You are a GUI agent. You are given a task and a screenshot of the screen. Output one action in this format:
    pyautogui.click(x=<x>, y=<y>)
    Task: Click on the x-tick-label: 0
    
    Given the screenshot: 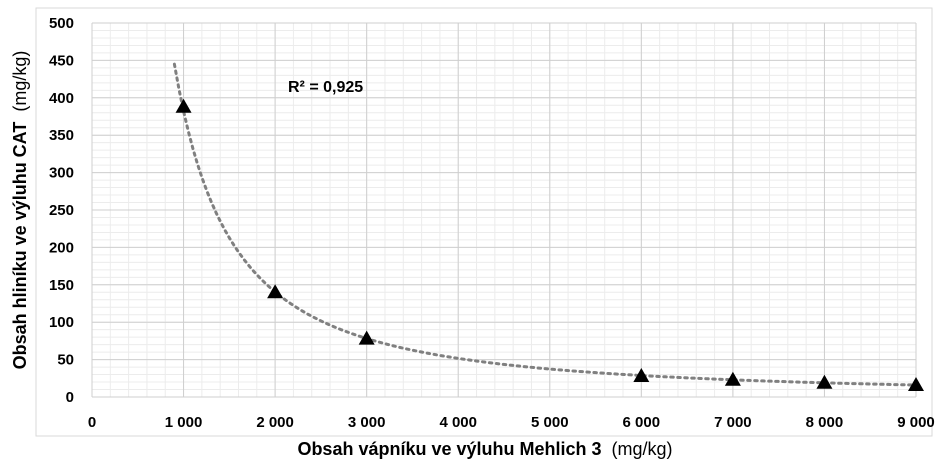 What is the action you would take?
    pyautogui.click(x=92, y=422)
    